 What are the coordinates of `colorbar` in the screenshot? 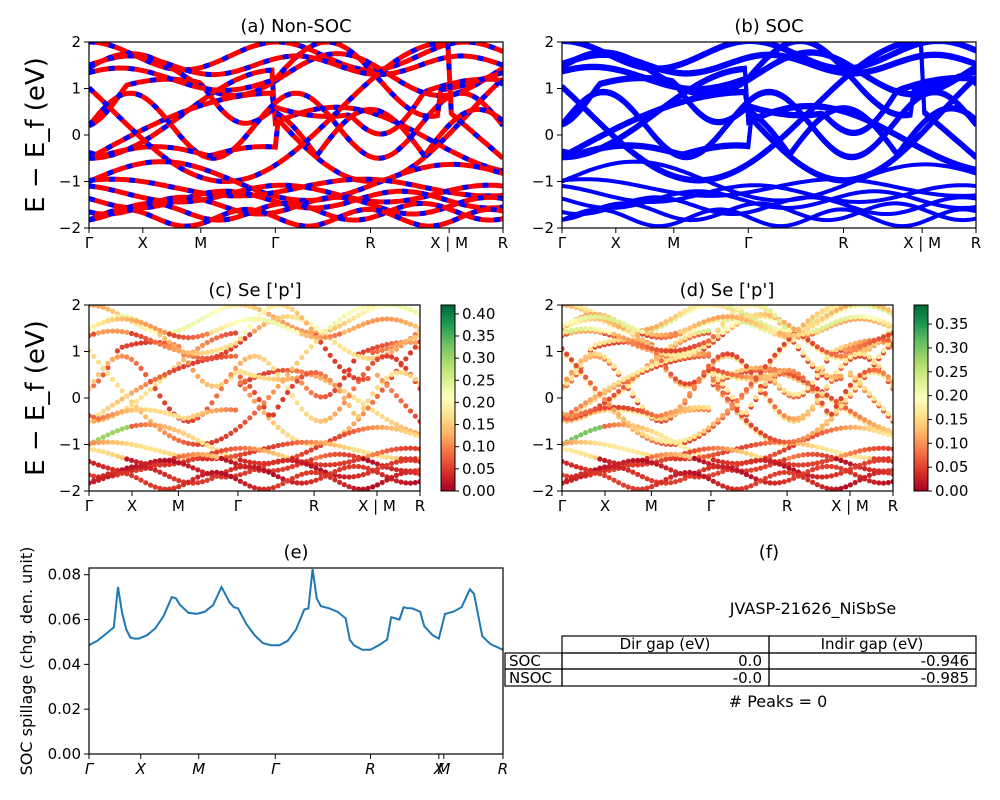 It's located at (921, 398).